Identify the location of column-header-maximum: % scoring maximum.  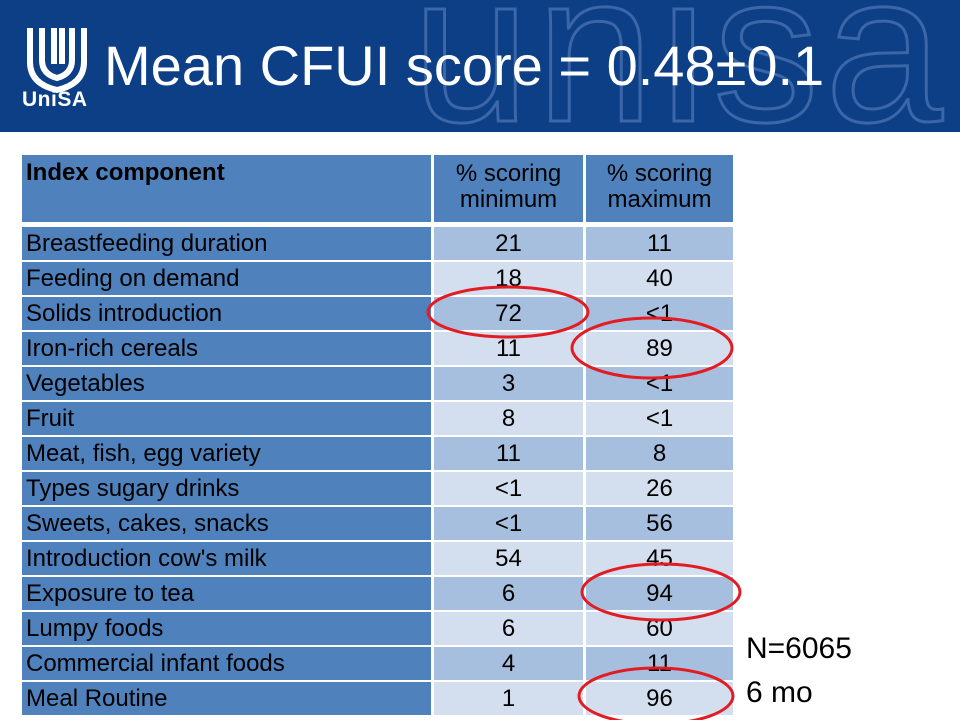
(659, 191).